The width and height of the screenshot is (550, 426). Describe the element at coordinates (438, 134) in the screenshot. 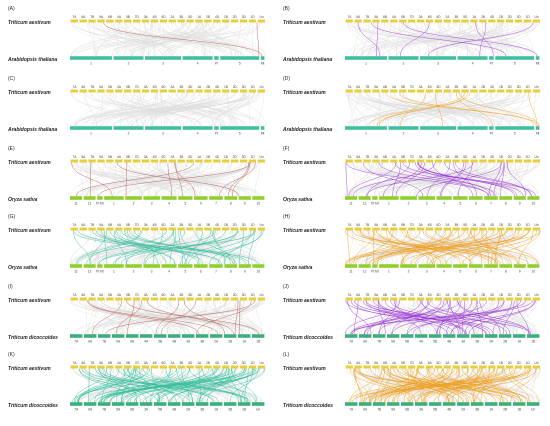

I see `bottom-chromosome-label: 3` at that location.